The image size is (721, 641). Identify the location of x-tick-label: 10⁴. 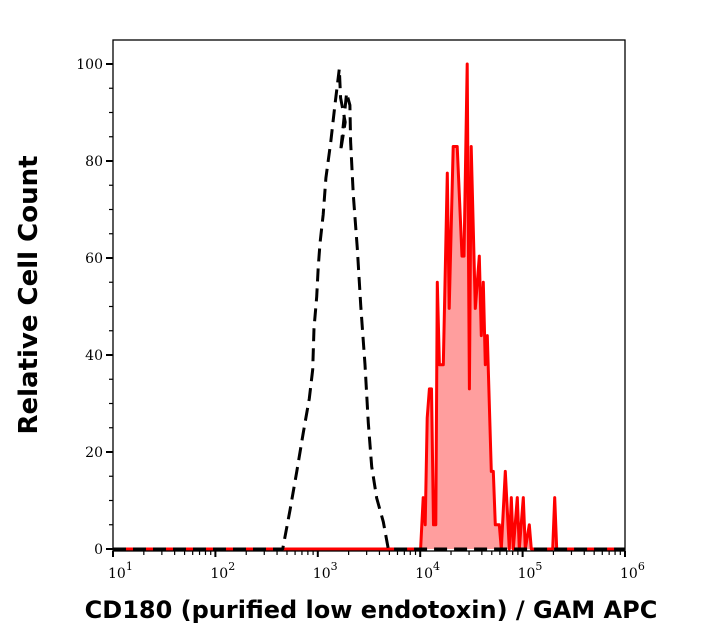
(427, 571).